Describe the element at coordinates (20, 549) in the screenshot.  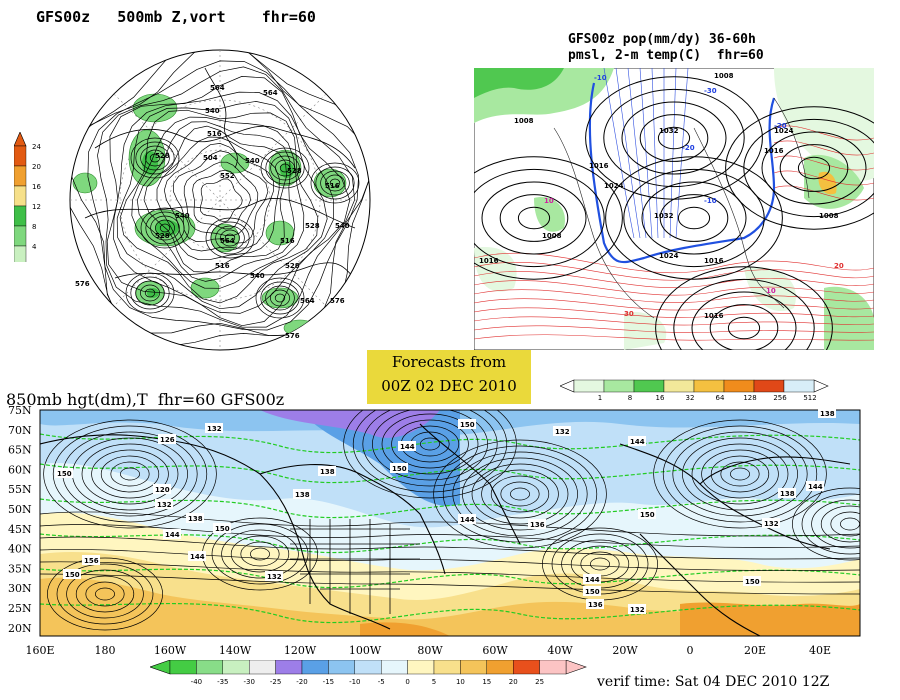
I see `latitude-label: 40N` at that location.